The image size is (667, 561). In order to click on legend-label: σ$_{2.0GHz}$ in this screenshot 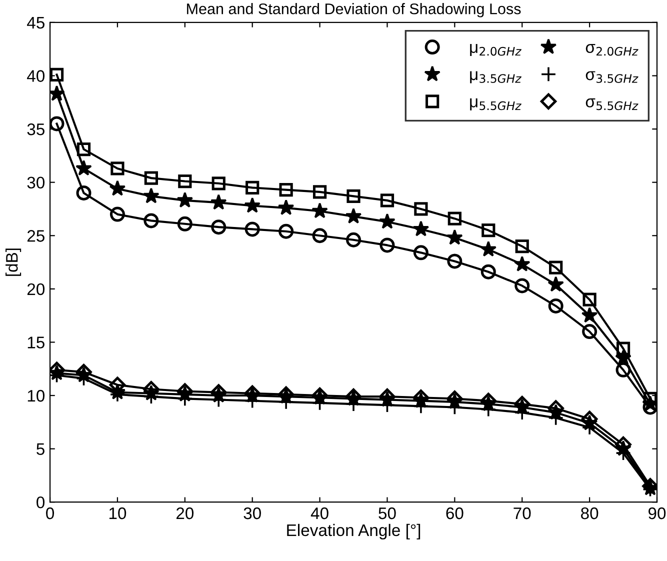, I will do `click(612, 50)`.